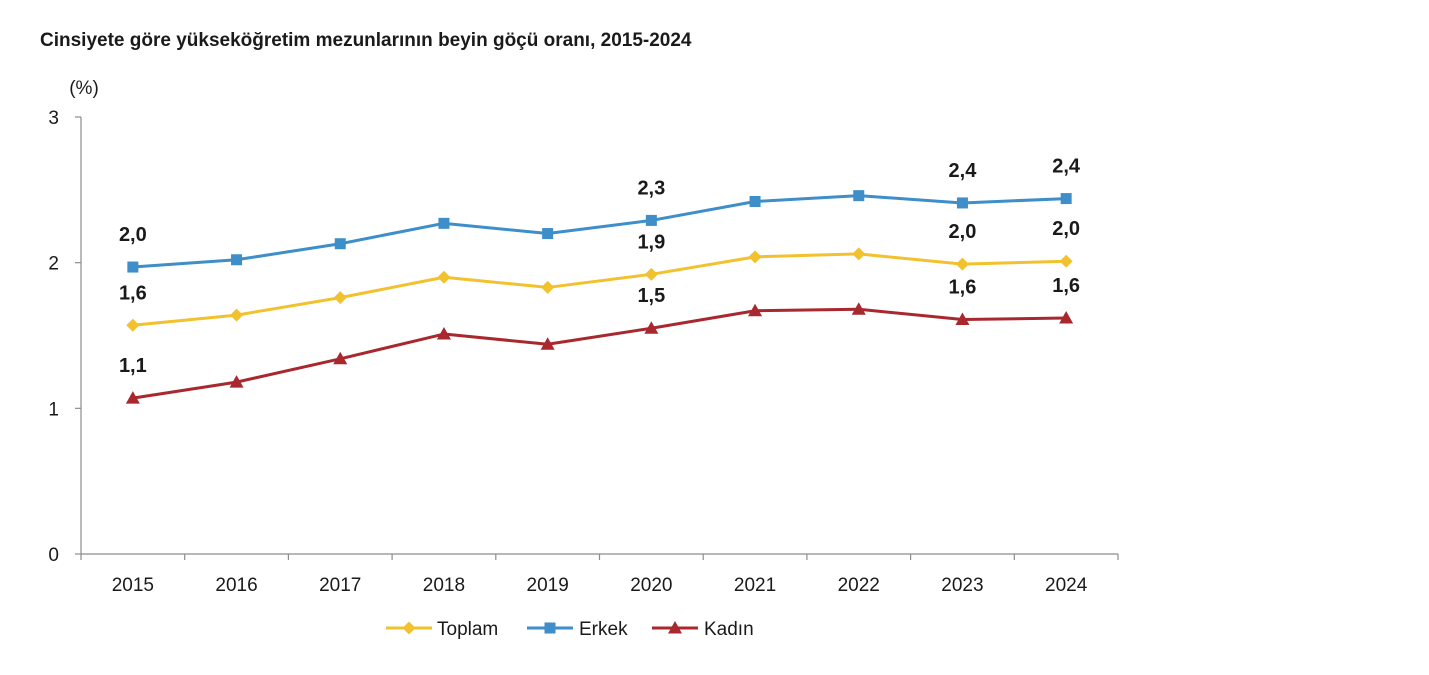  Describe the element at coordinates (603, 629) in the screenshot. I see `legend-label: Erkek` at that location.